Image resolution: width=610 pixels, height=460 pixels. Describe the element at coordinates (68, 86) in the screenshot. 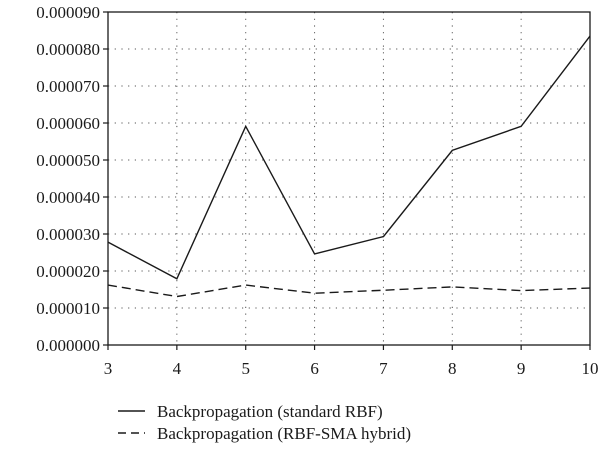

I see `y-tick-label: 0.000070` at that location.